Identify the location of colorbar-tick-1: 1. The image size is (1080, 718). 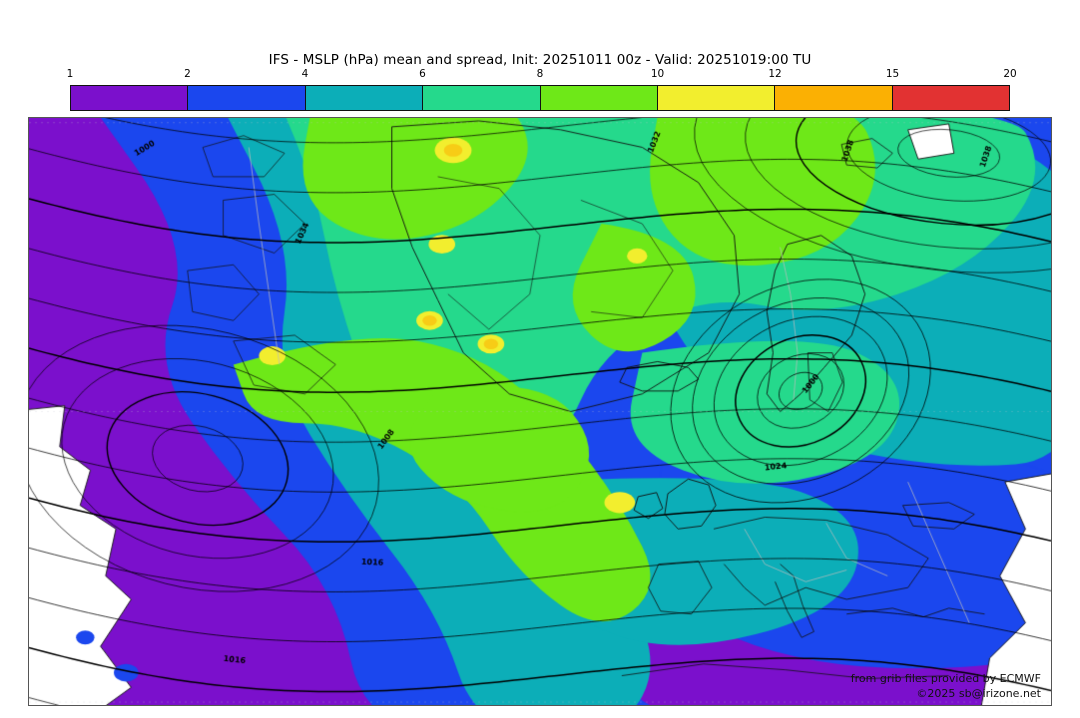
(70, 74).